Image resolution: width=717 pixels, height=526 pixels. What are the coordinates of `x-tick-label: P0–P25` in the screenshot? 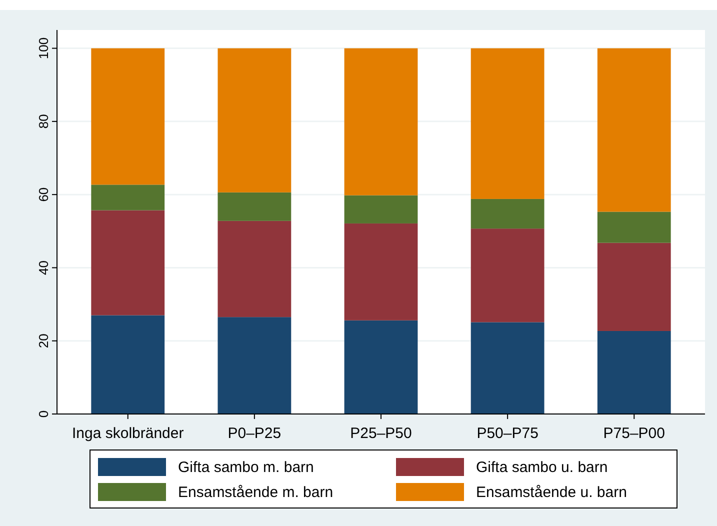 It's located at (255, 433).